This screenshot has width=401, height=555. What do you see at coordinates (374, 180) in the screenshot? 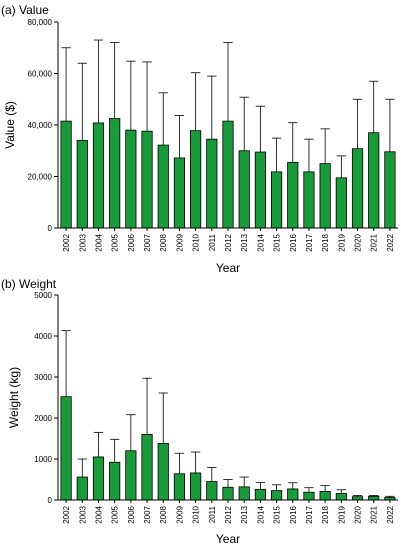
I see `panel-a-bar-2021` at bounding box center [374, 180].